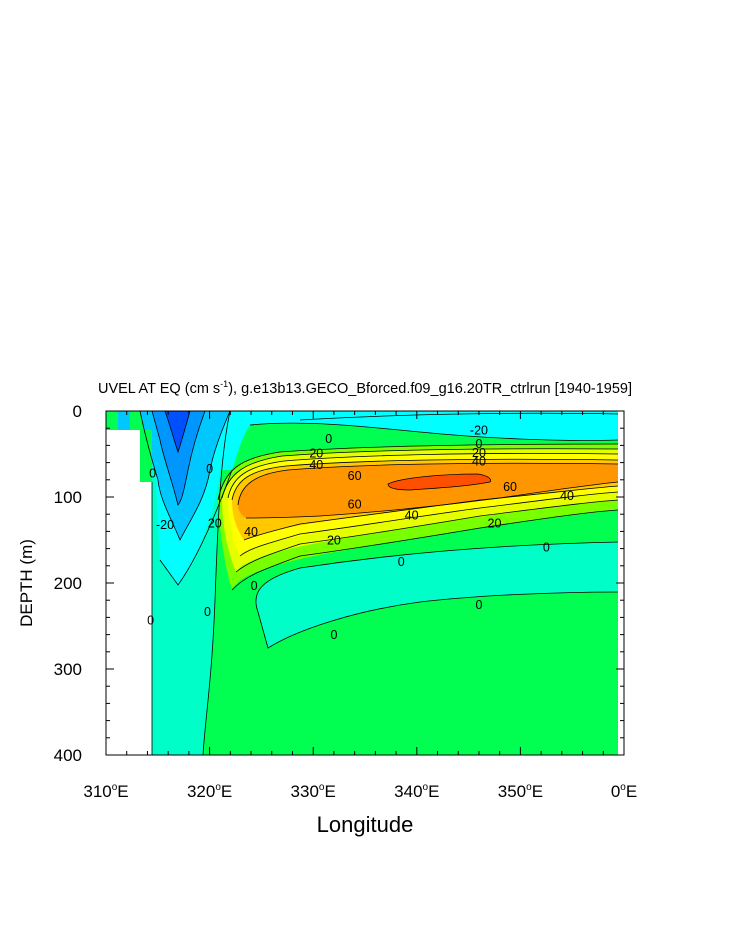 This screenshot has height=945, width=733. I want to click on x-tick-label: 350oE, so click(520, 791).